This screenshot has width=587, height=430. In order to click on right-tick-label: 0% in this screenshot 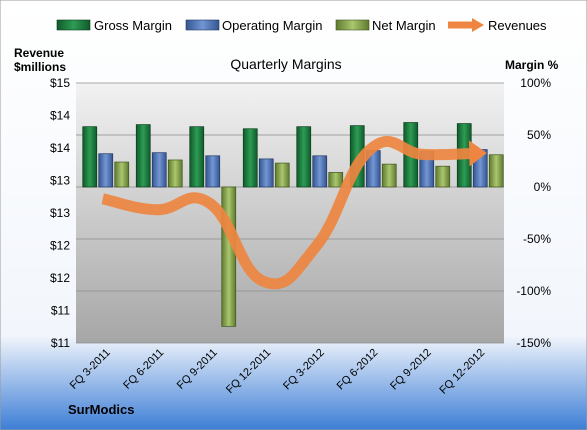, I will do `click(543, 187)`.